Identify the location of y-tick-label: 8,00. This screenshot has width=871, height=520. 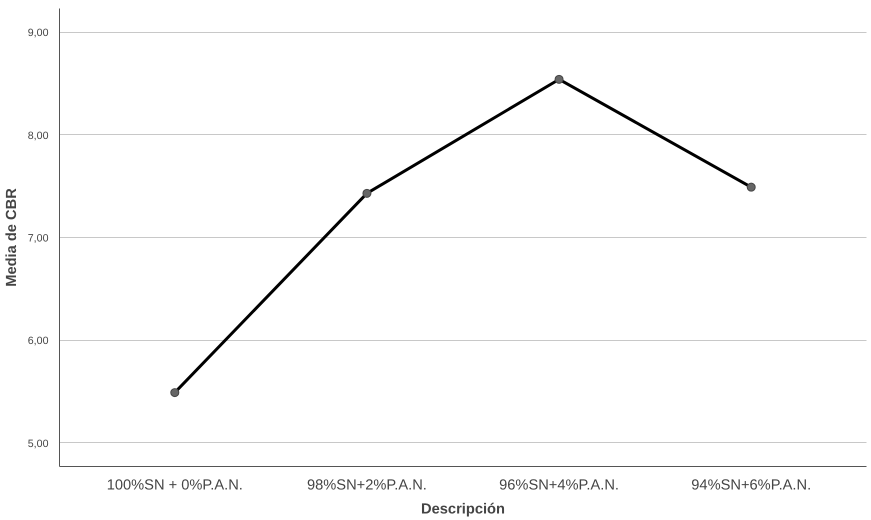
(38, 136).